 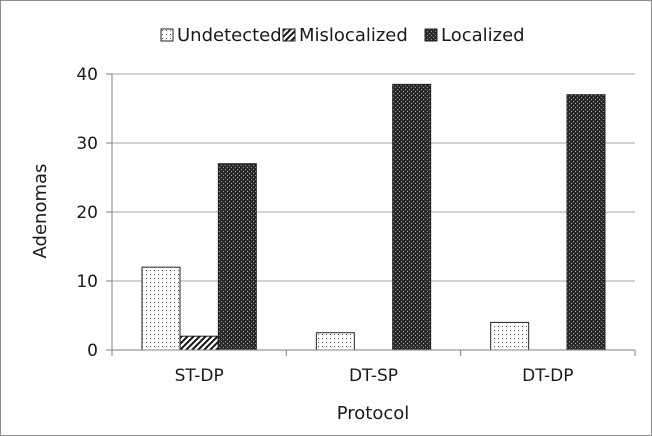 I want to click on x-axis-title: Protocol, so click(x=373, y=413).